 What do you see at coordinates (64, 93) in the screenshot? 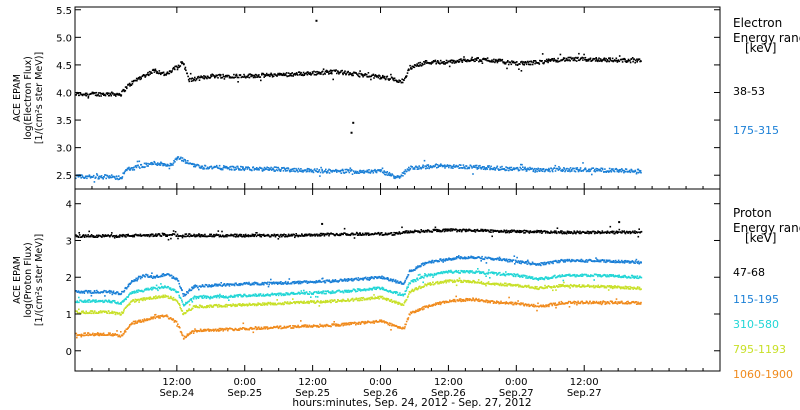
I see `electron-ytick-label: 4.0` at bounding box center [64, 93].